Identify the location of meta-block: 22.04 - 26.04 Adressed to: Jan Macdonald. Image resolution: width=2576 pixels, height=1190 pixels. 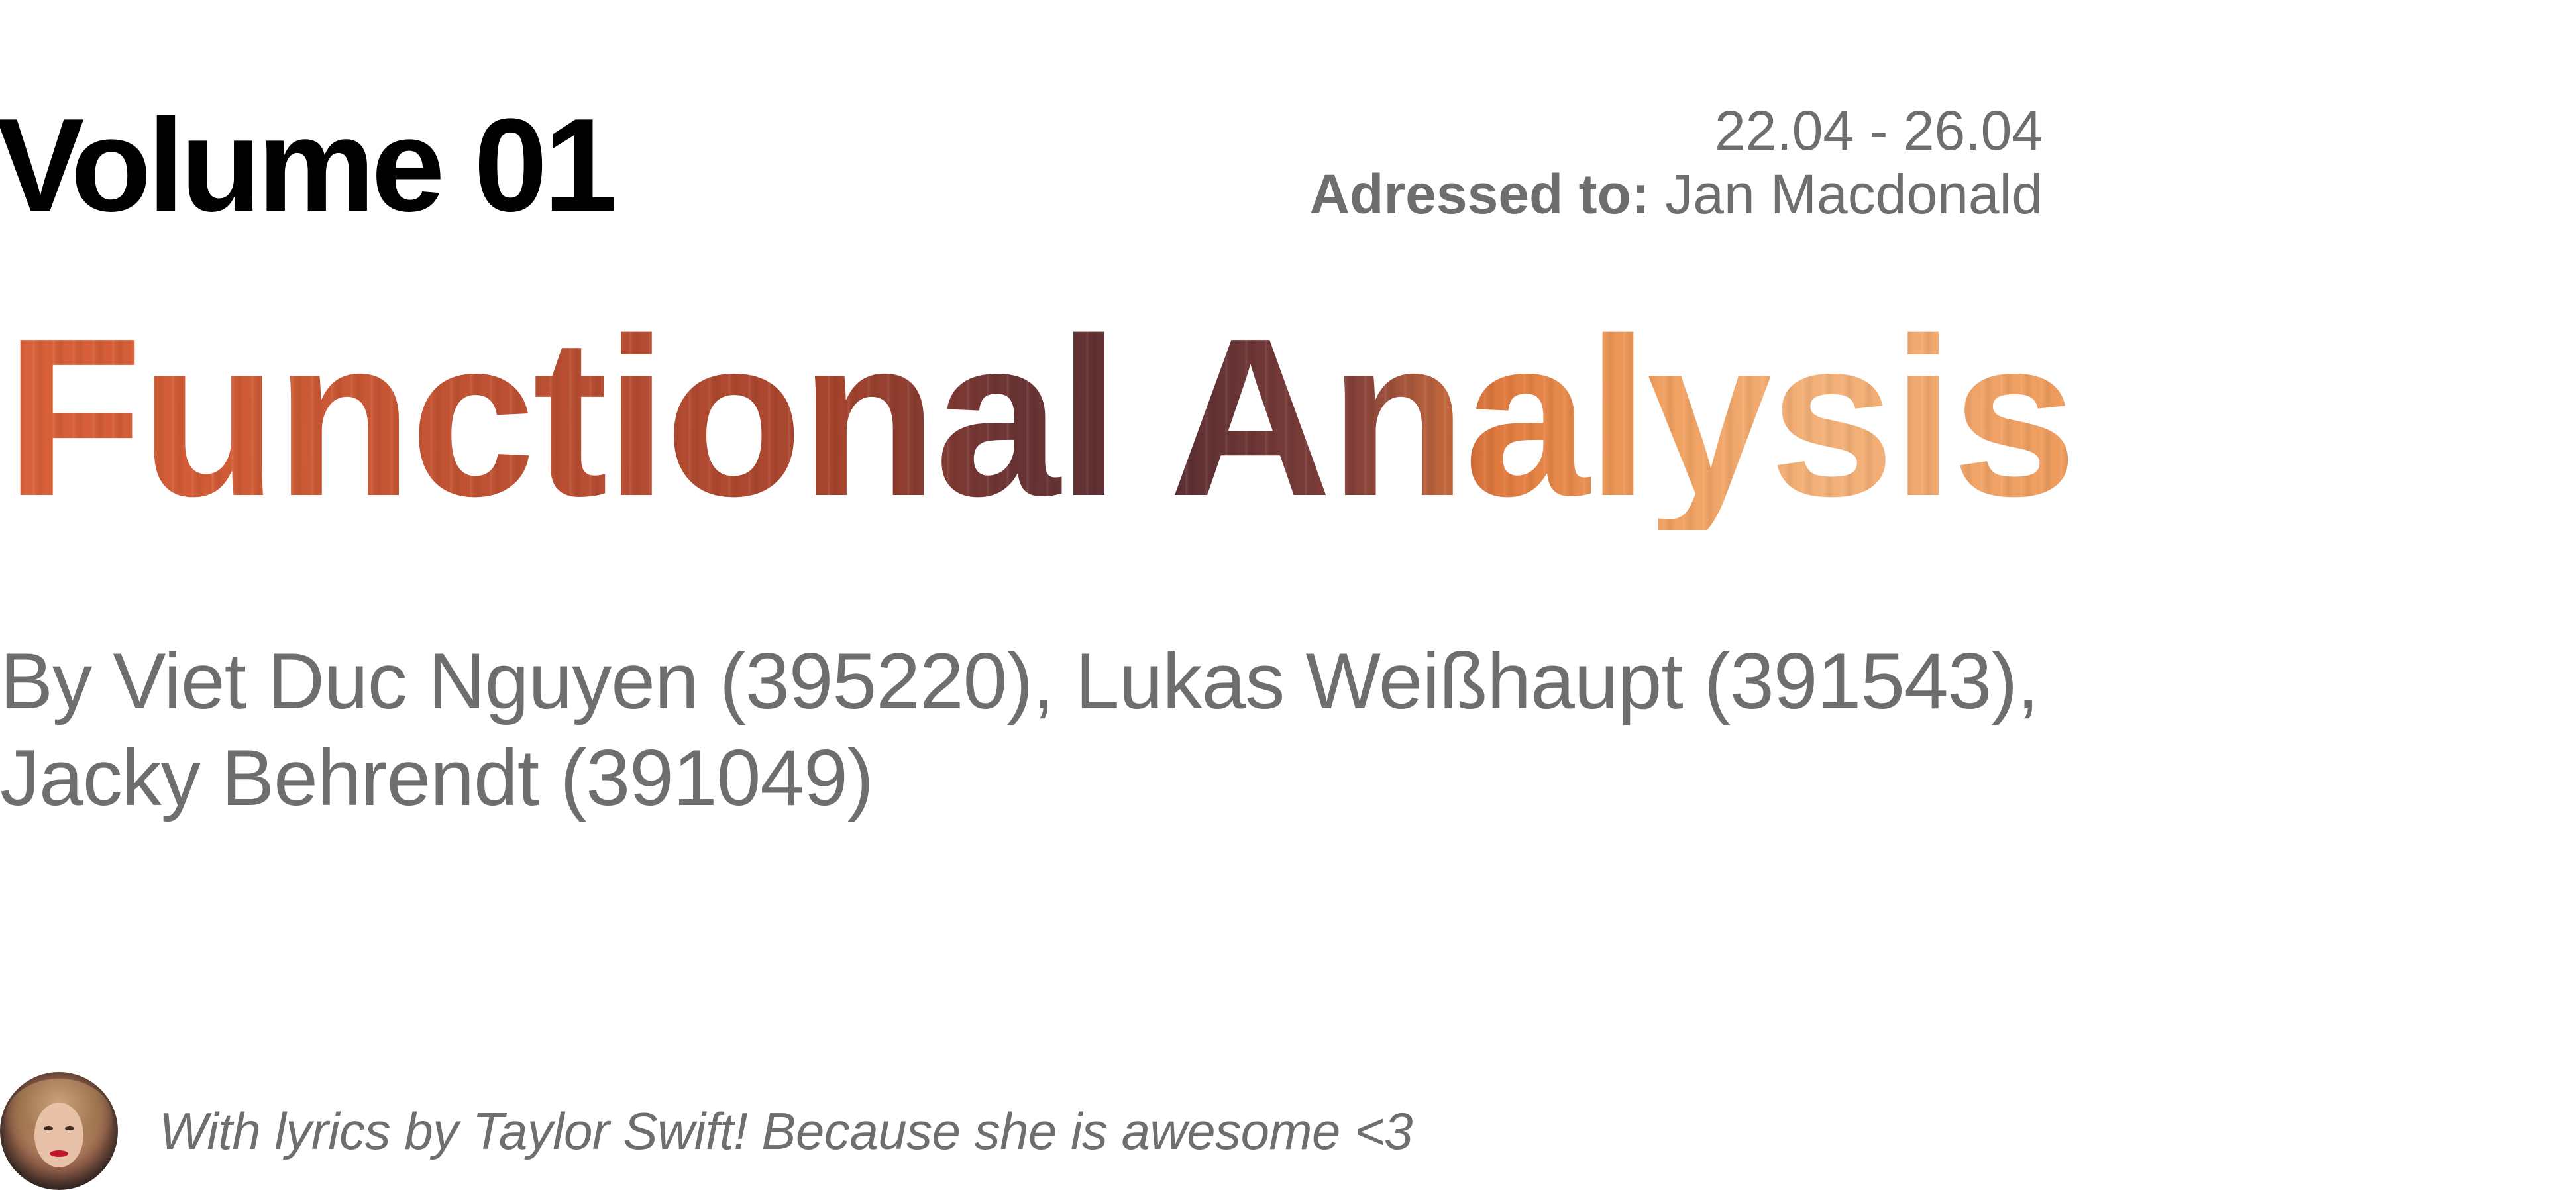
(1676, 163).